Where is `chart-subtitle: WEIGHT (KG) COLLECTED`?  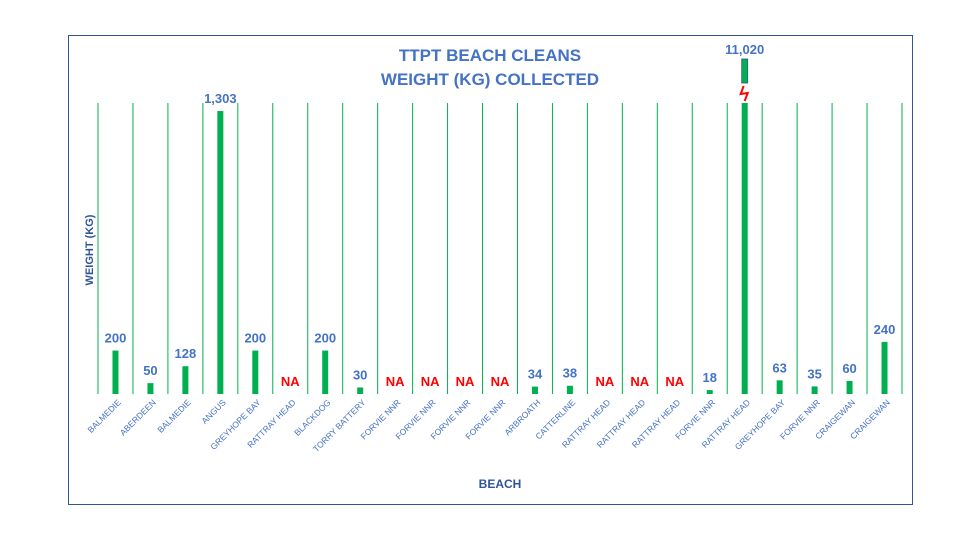
chart-subtitle: WEIGHT (KG) COLLECTED is located at coordinates (490, 79).